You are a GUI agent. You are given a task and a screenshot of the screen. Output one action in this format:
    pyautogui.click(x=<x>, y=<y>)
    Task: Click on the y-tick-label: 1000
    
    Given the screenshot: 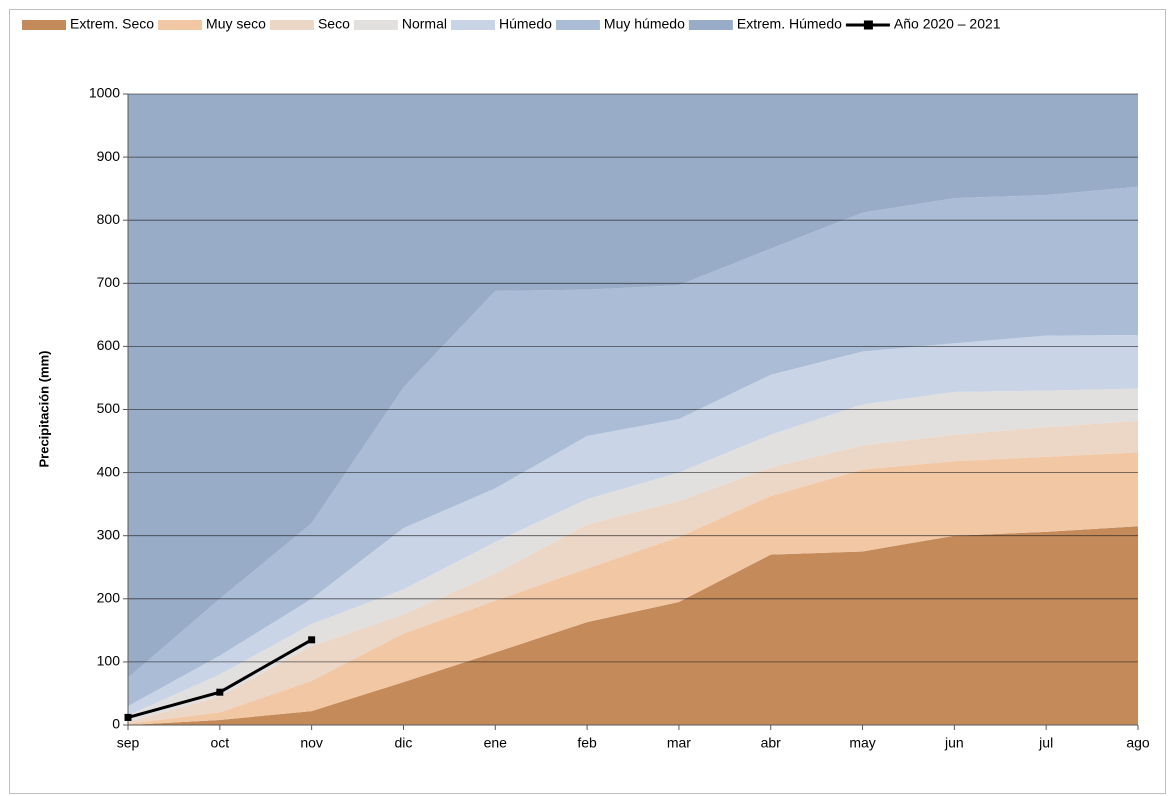 What is the action you would take?
    pyautogui.click(x=104, y=93)
    